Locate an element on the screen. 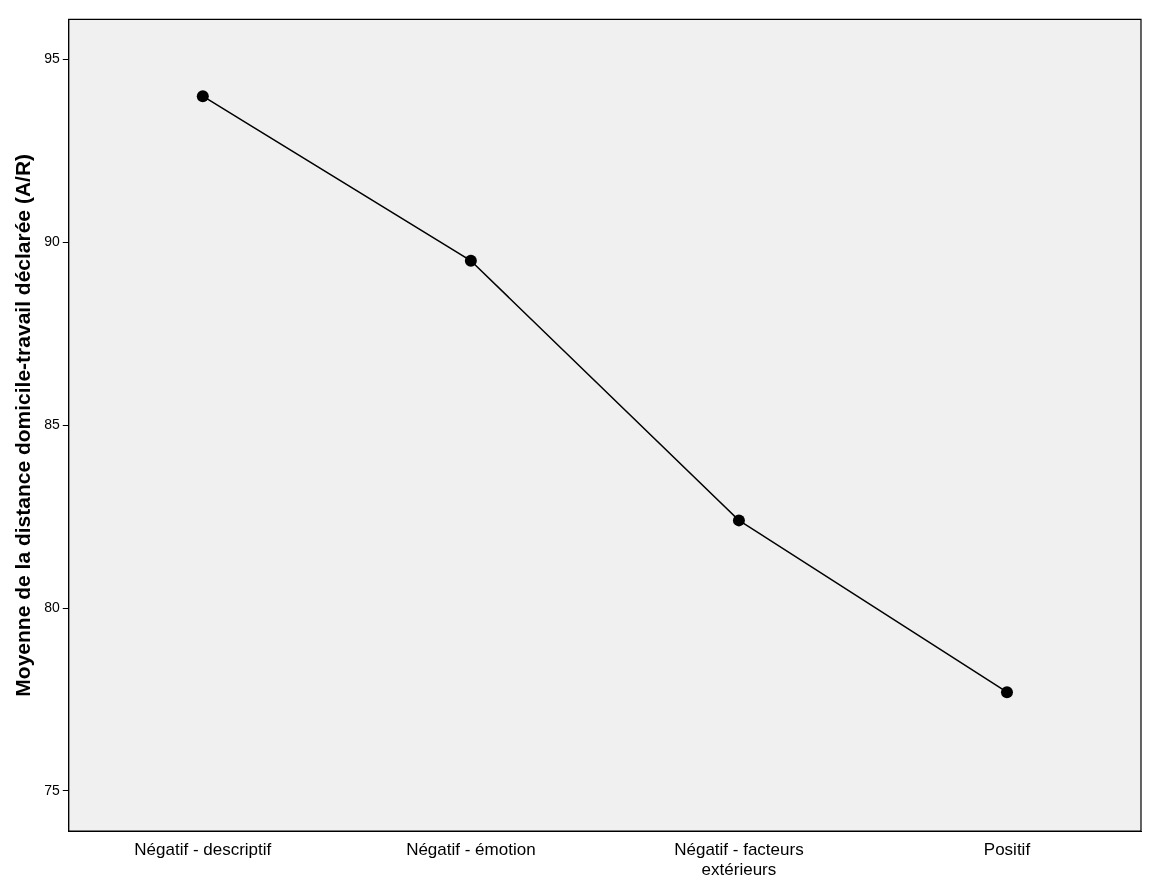 The image size is (1155, 892). x-tick-label: Négatif - émotion is located at coordinates (471, 850).